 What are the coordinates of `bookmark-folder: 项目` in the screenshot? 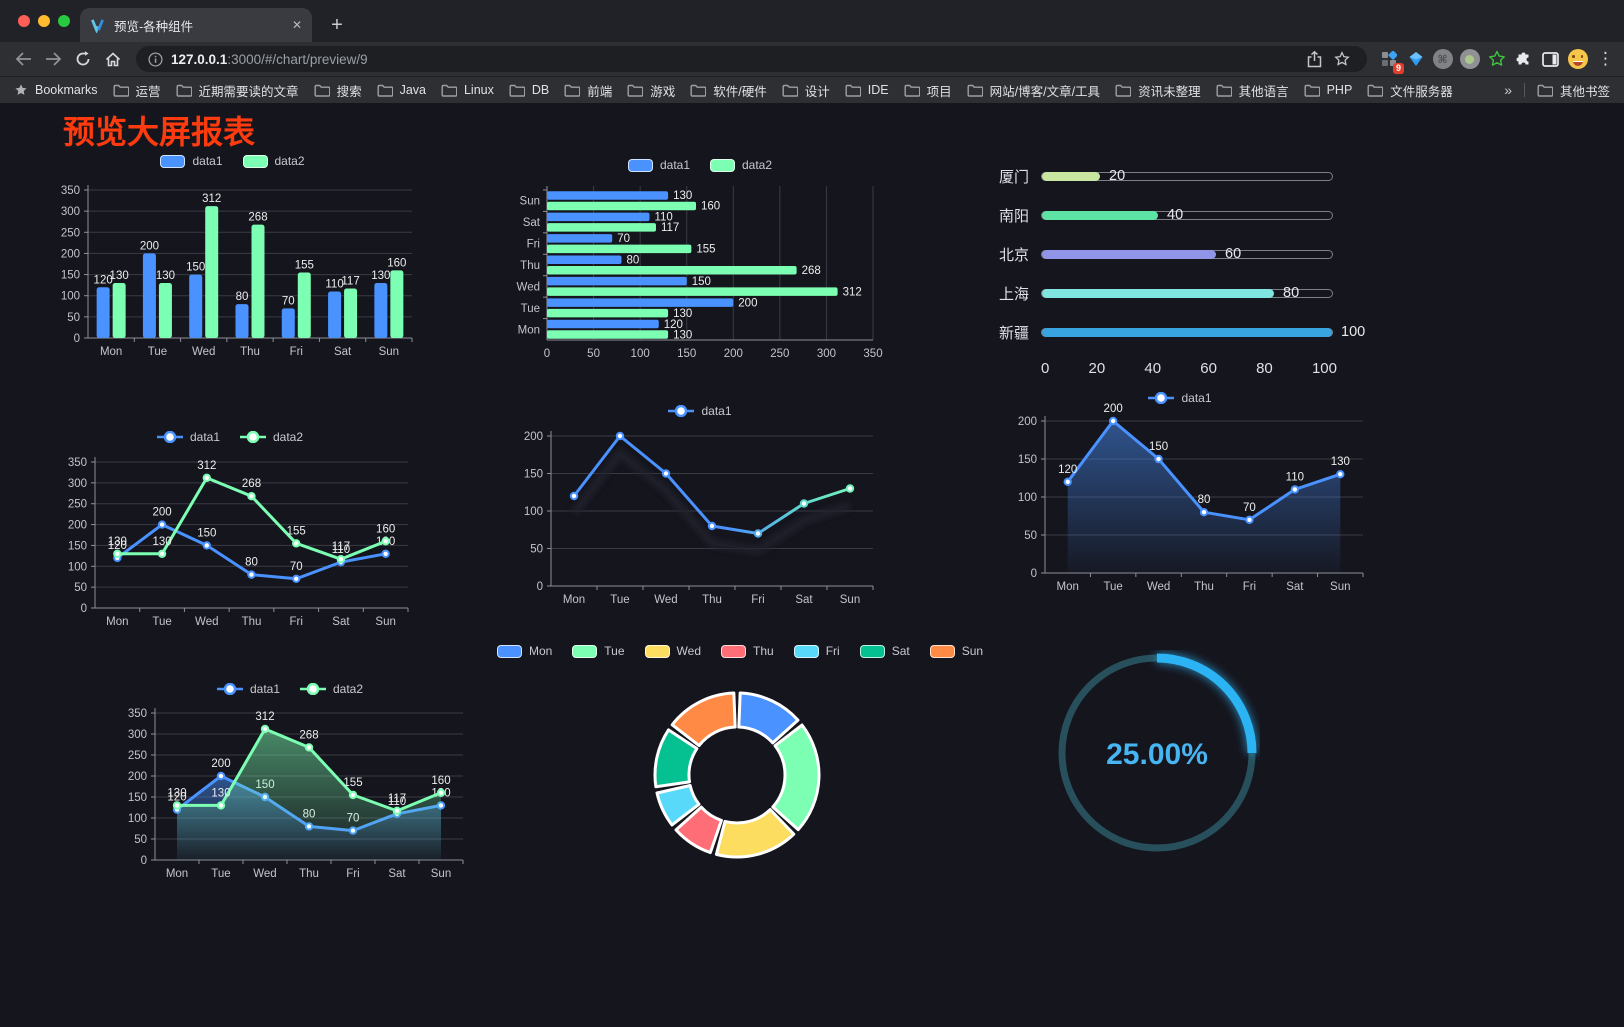 It's located at (928, 90).